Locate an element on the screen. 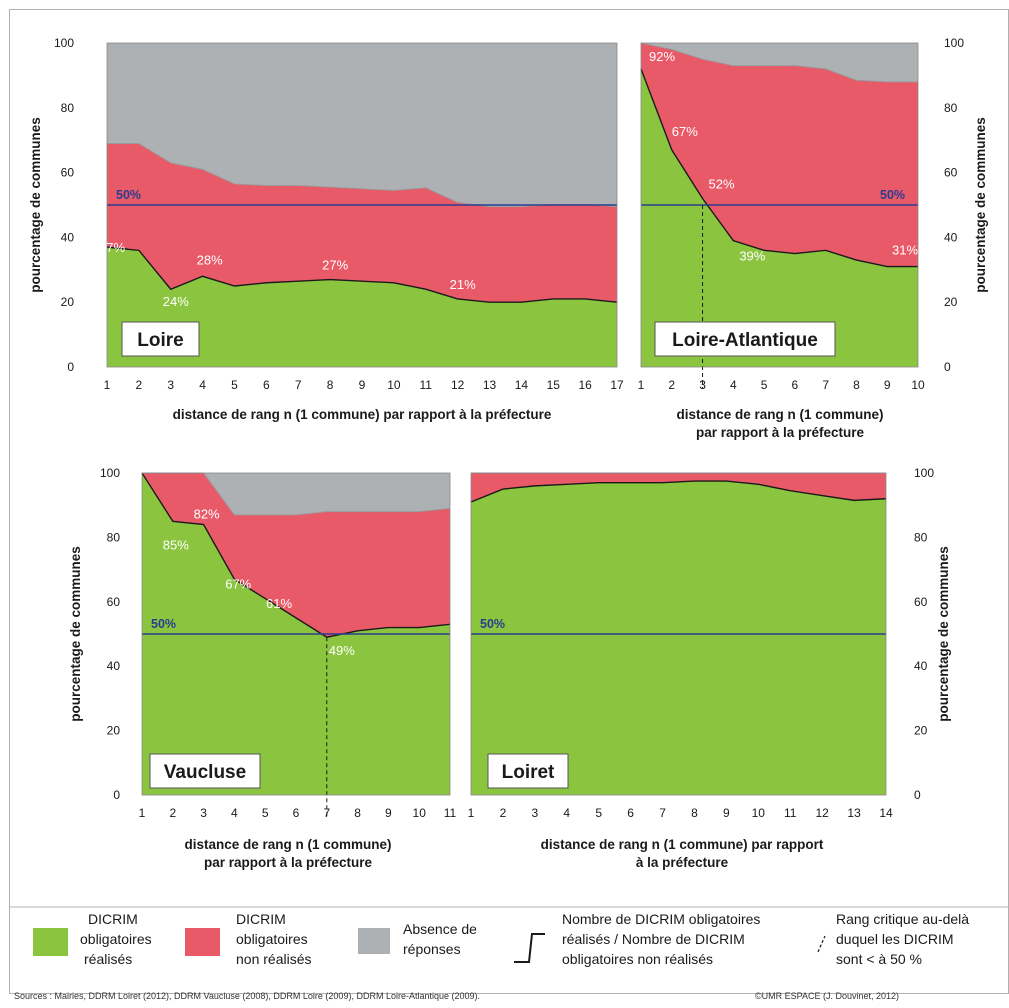 The image size is (1009, 1008). x-tick-0-2: 3 is located at coordinates (170, 385).